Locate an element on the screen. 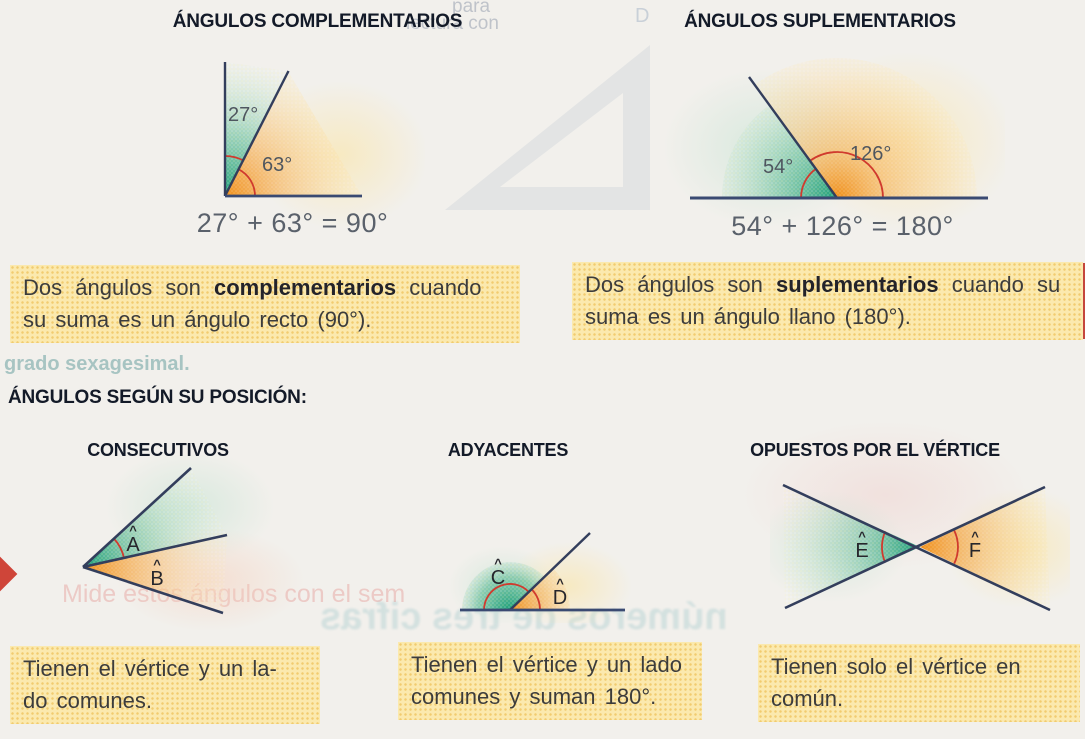 The image size is (1085, 739). note-line: comunes y suman 180°. is located at coordinates (534, 696).